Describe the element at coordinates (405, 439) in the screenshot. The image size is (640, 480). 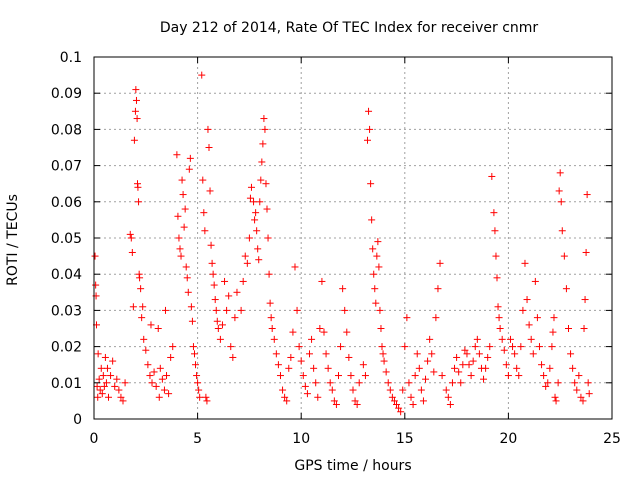
I see `x-tick-label: 15` at that location.